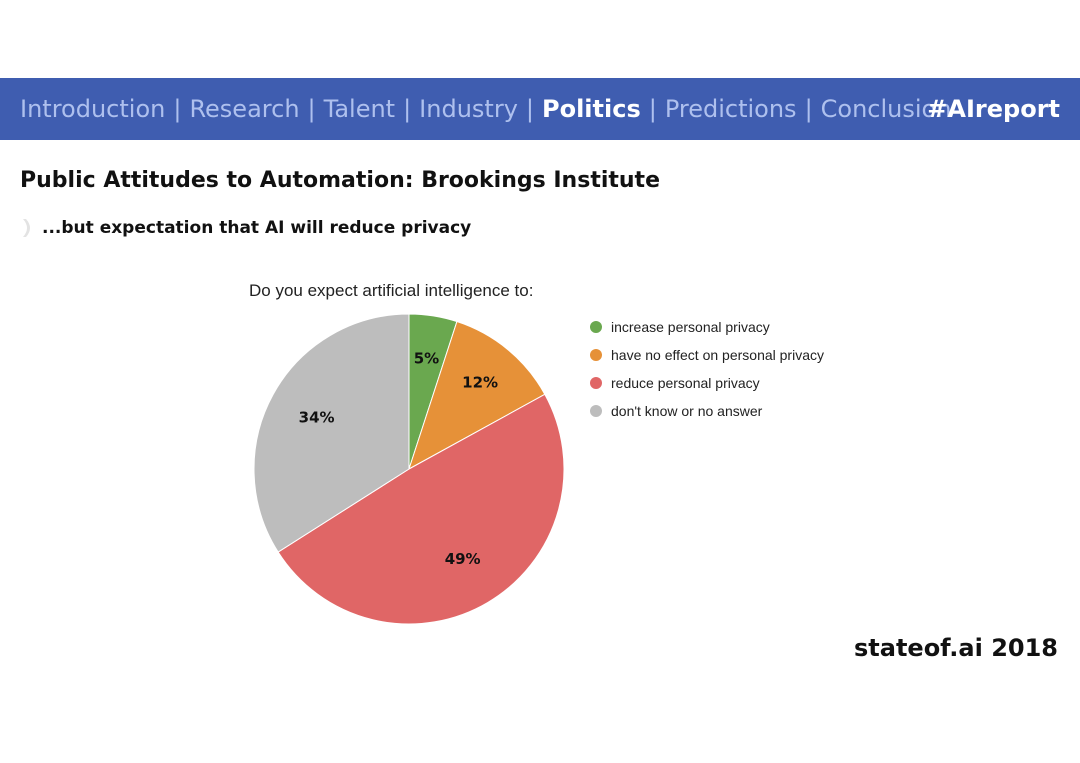 The width and height of the screenshot is (1080, 763). Describe the element at coordinates (244, 109) in the screenshot. I see `nav-item-research: Research` at that location.